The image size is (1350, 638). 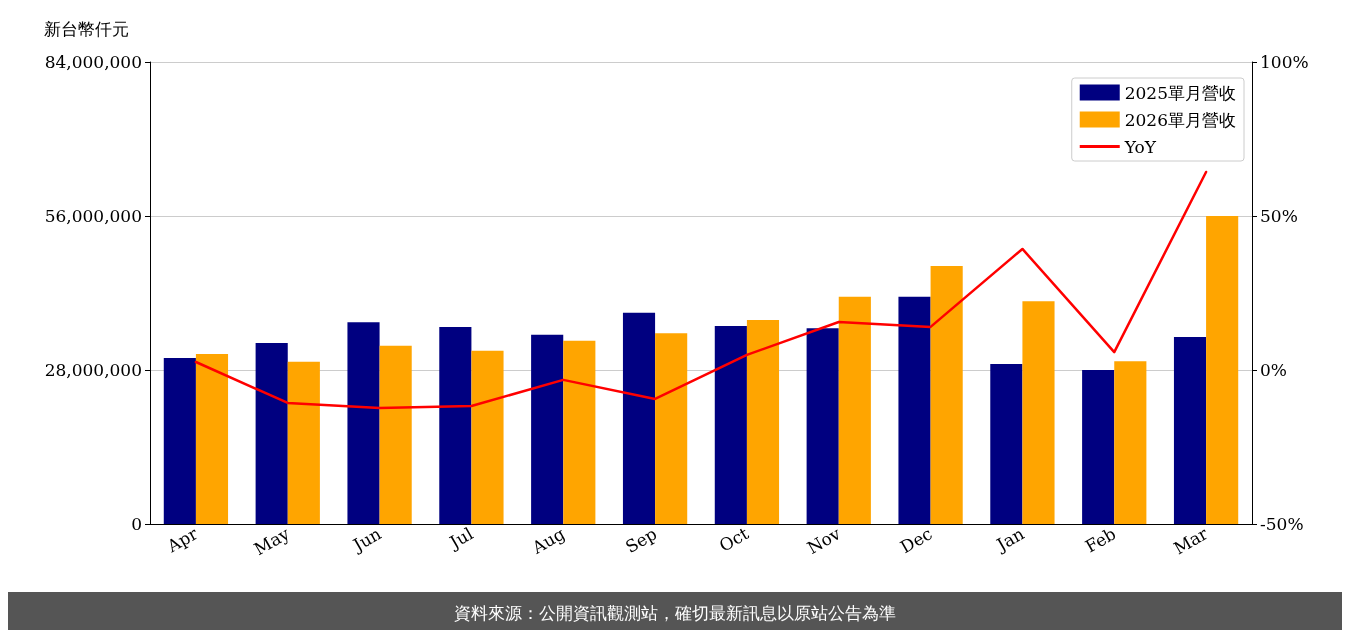 I want to click on legend-label: YoY, so click(x=1140, y=146).